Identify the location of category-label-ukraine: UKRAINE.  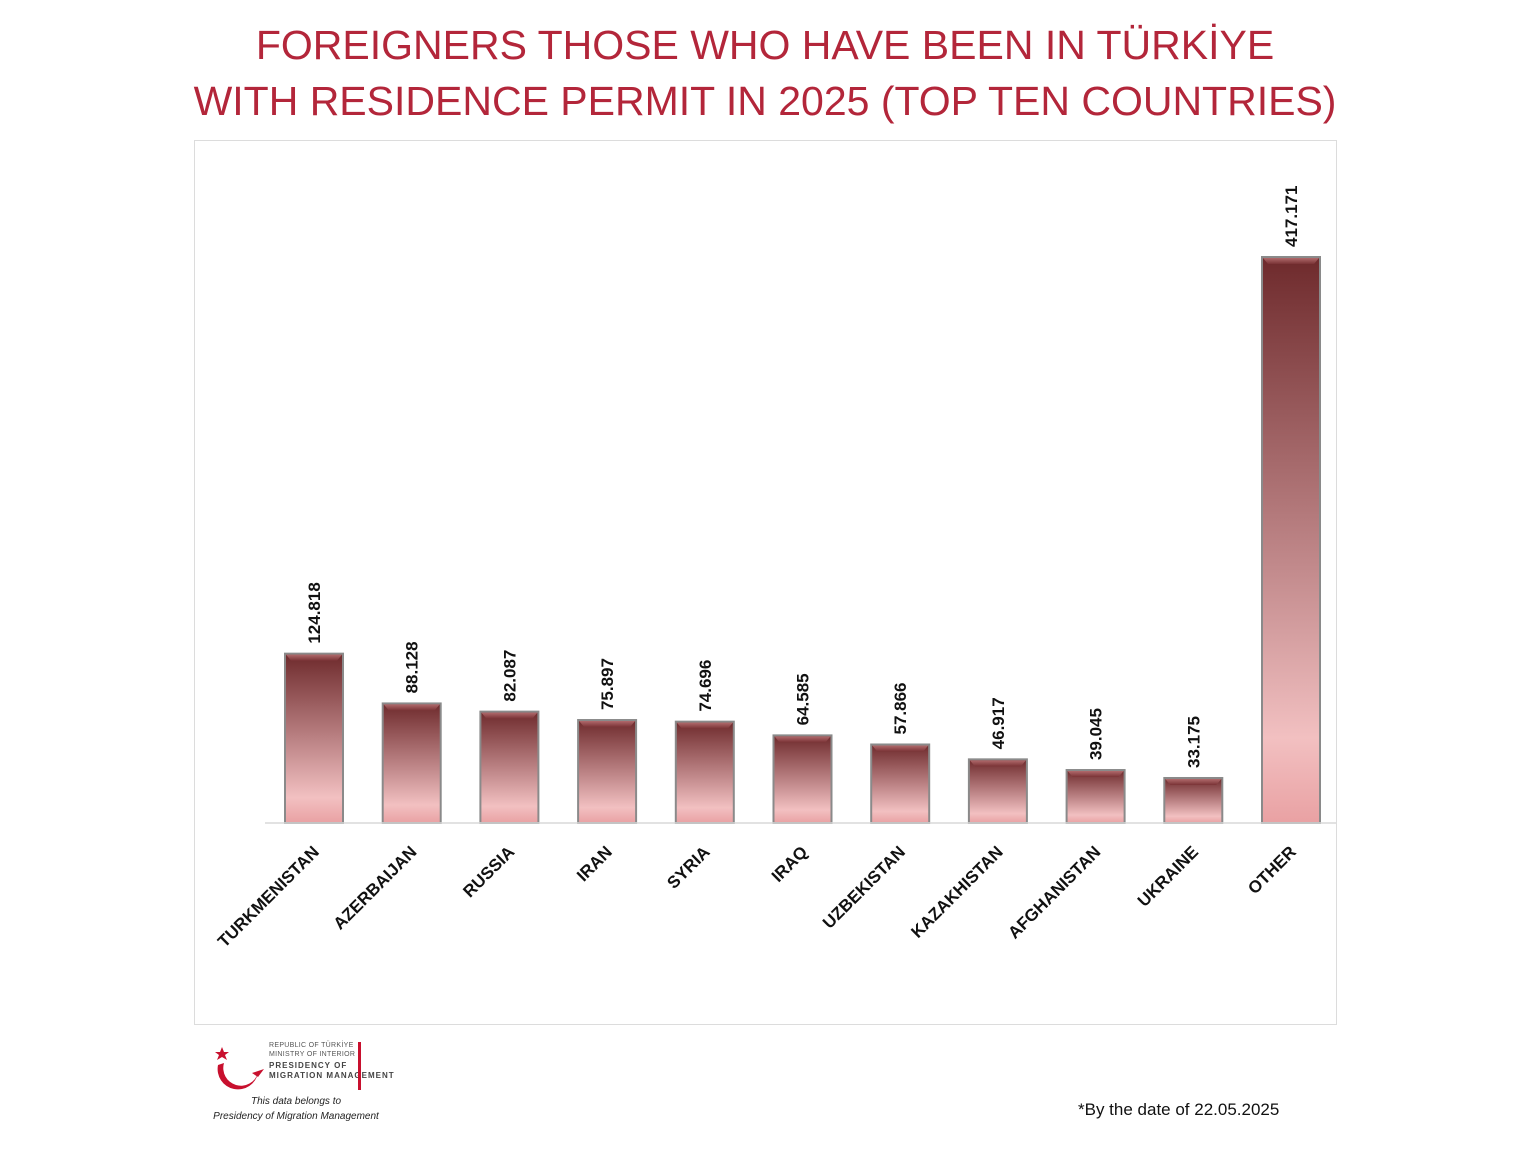
(1168, 876).